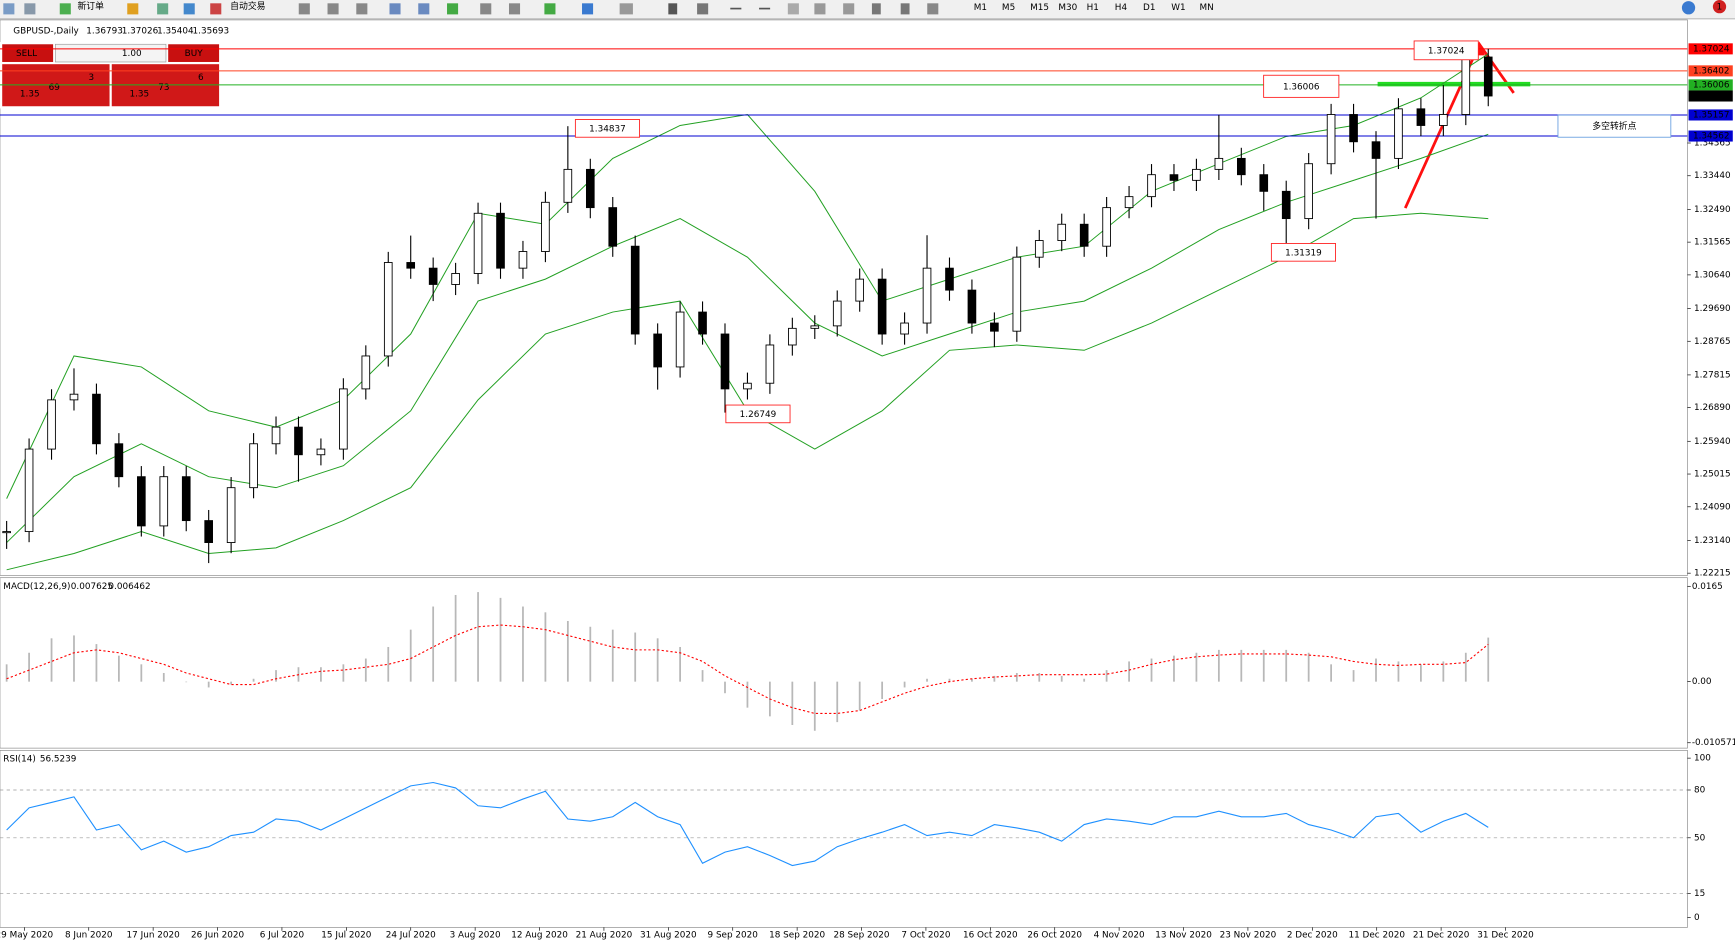  Describe the element at coordinates (1093, 8) in the screenshot. I see `timeframe-button: H1` at that location.